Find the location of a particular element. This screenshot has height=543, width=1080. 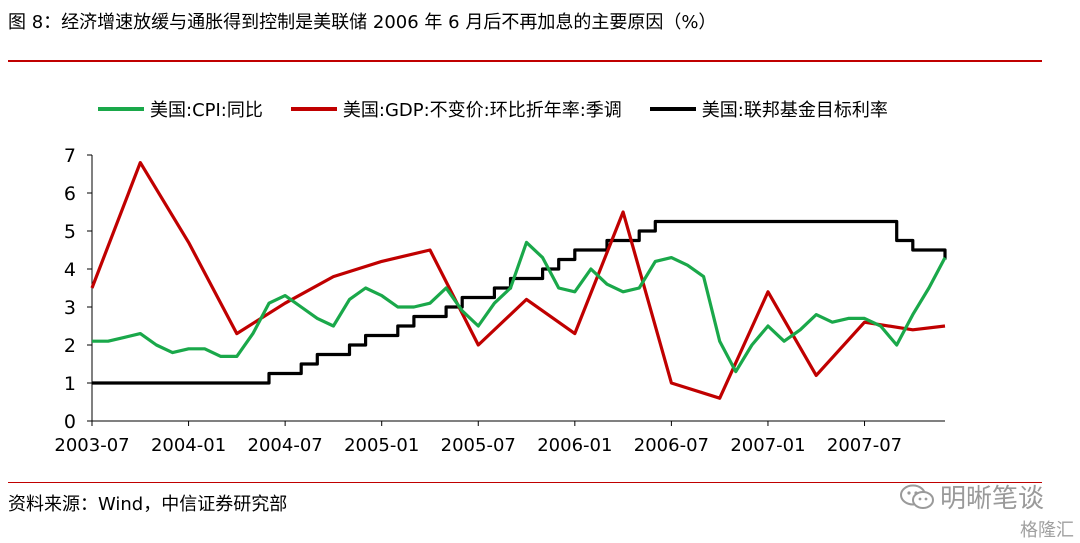

legend-item-cpi: 美国:CPI:同比 is located at coordinates (180, 109).